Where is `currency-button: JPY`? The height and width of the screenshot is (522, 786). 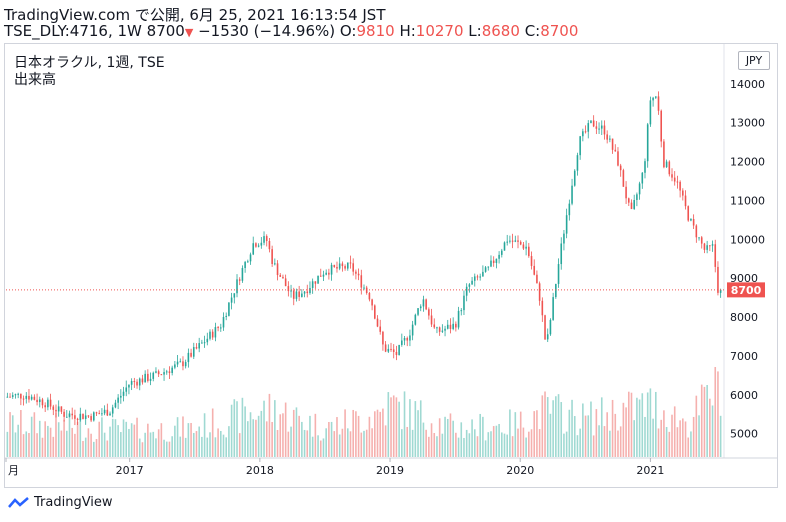 currency-button: JPY is located at coordinates (754, 60).